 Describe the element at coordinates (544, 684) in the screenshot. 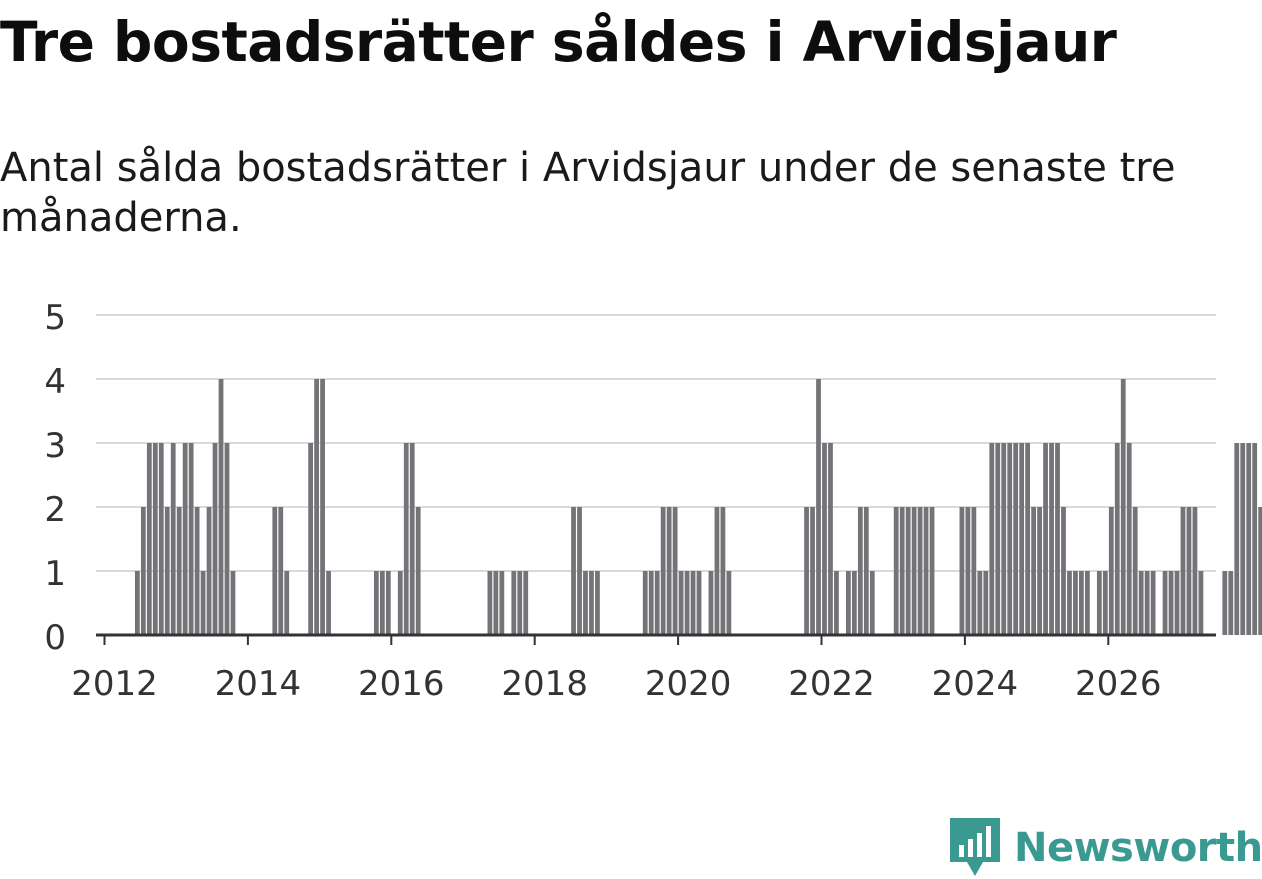

I see `x-tick-label: 2018` at that location.